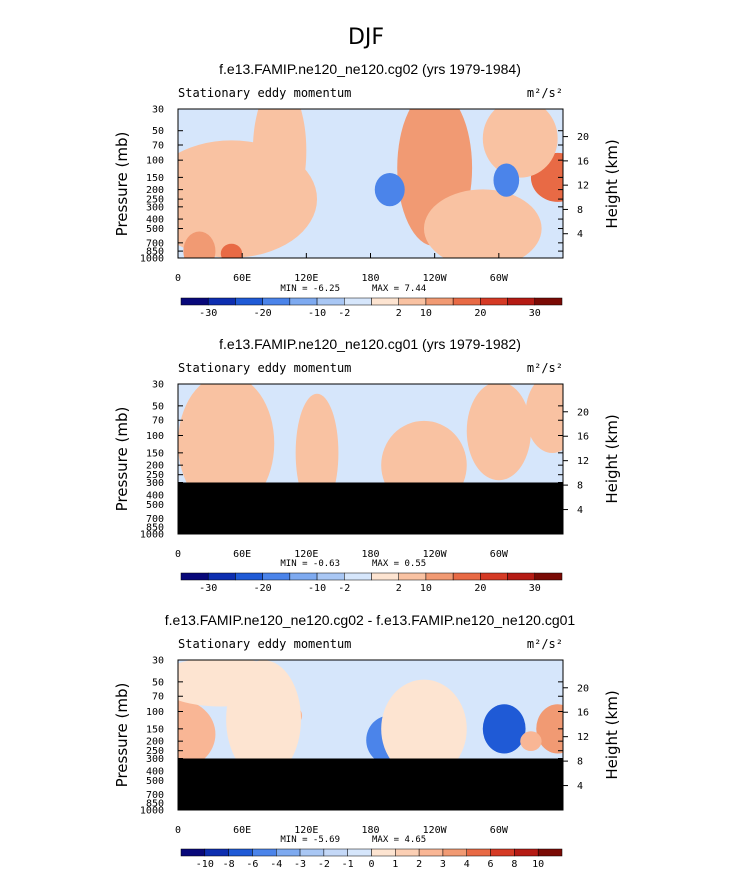 The width and height of the screenshot is (733, 873). Describe the element at coordinates (583, 713) in the screenshot. I see `panel-3-height-tick-label: 16` at that location.